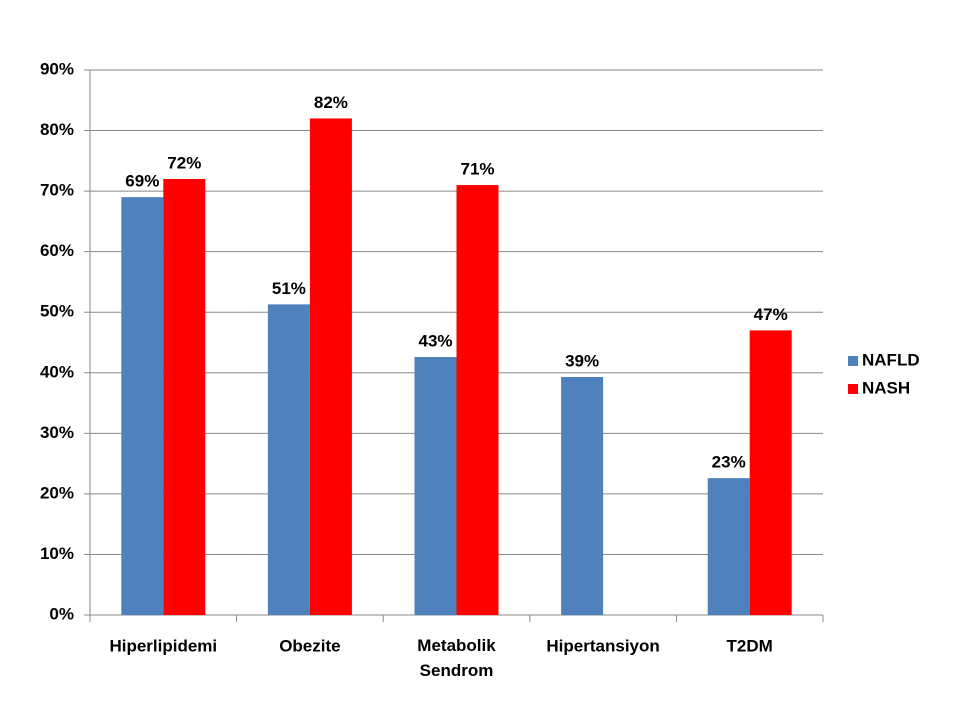  What do you see at coordinates (477, 169) in the screenshot?
I see `data-label: 71%` at bounding box center [477, 169].